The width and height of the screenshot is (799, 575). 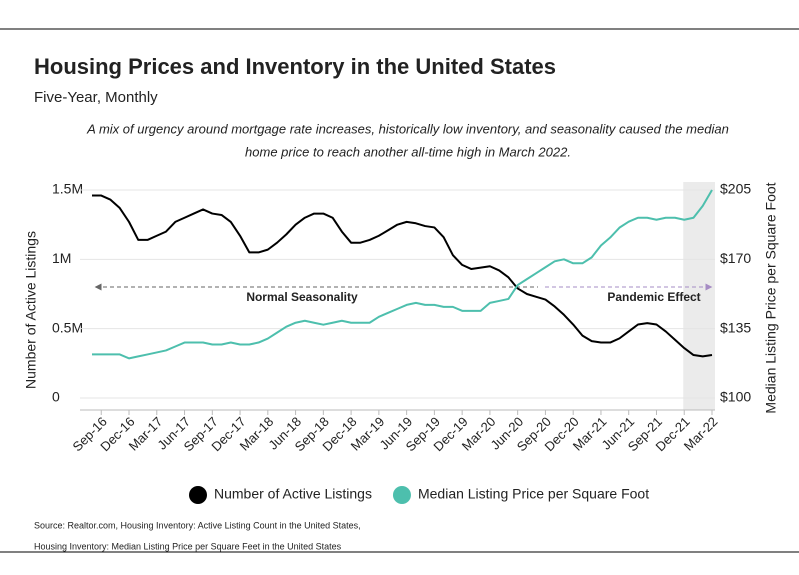 I want to click on highlight-band, so click(x=699, y=296).